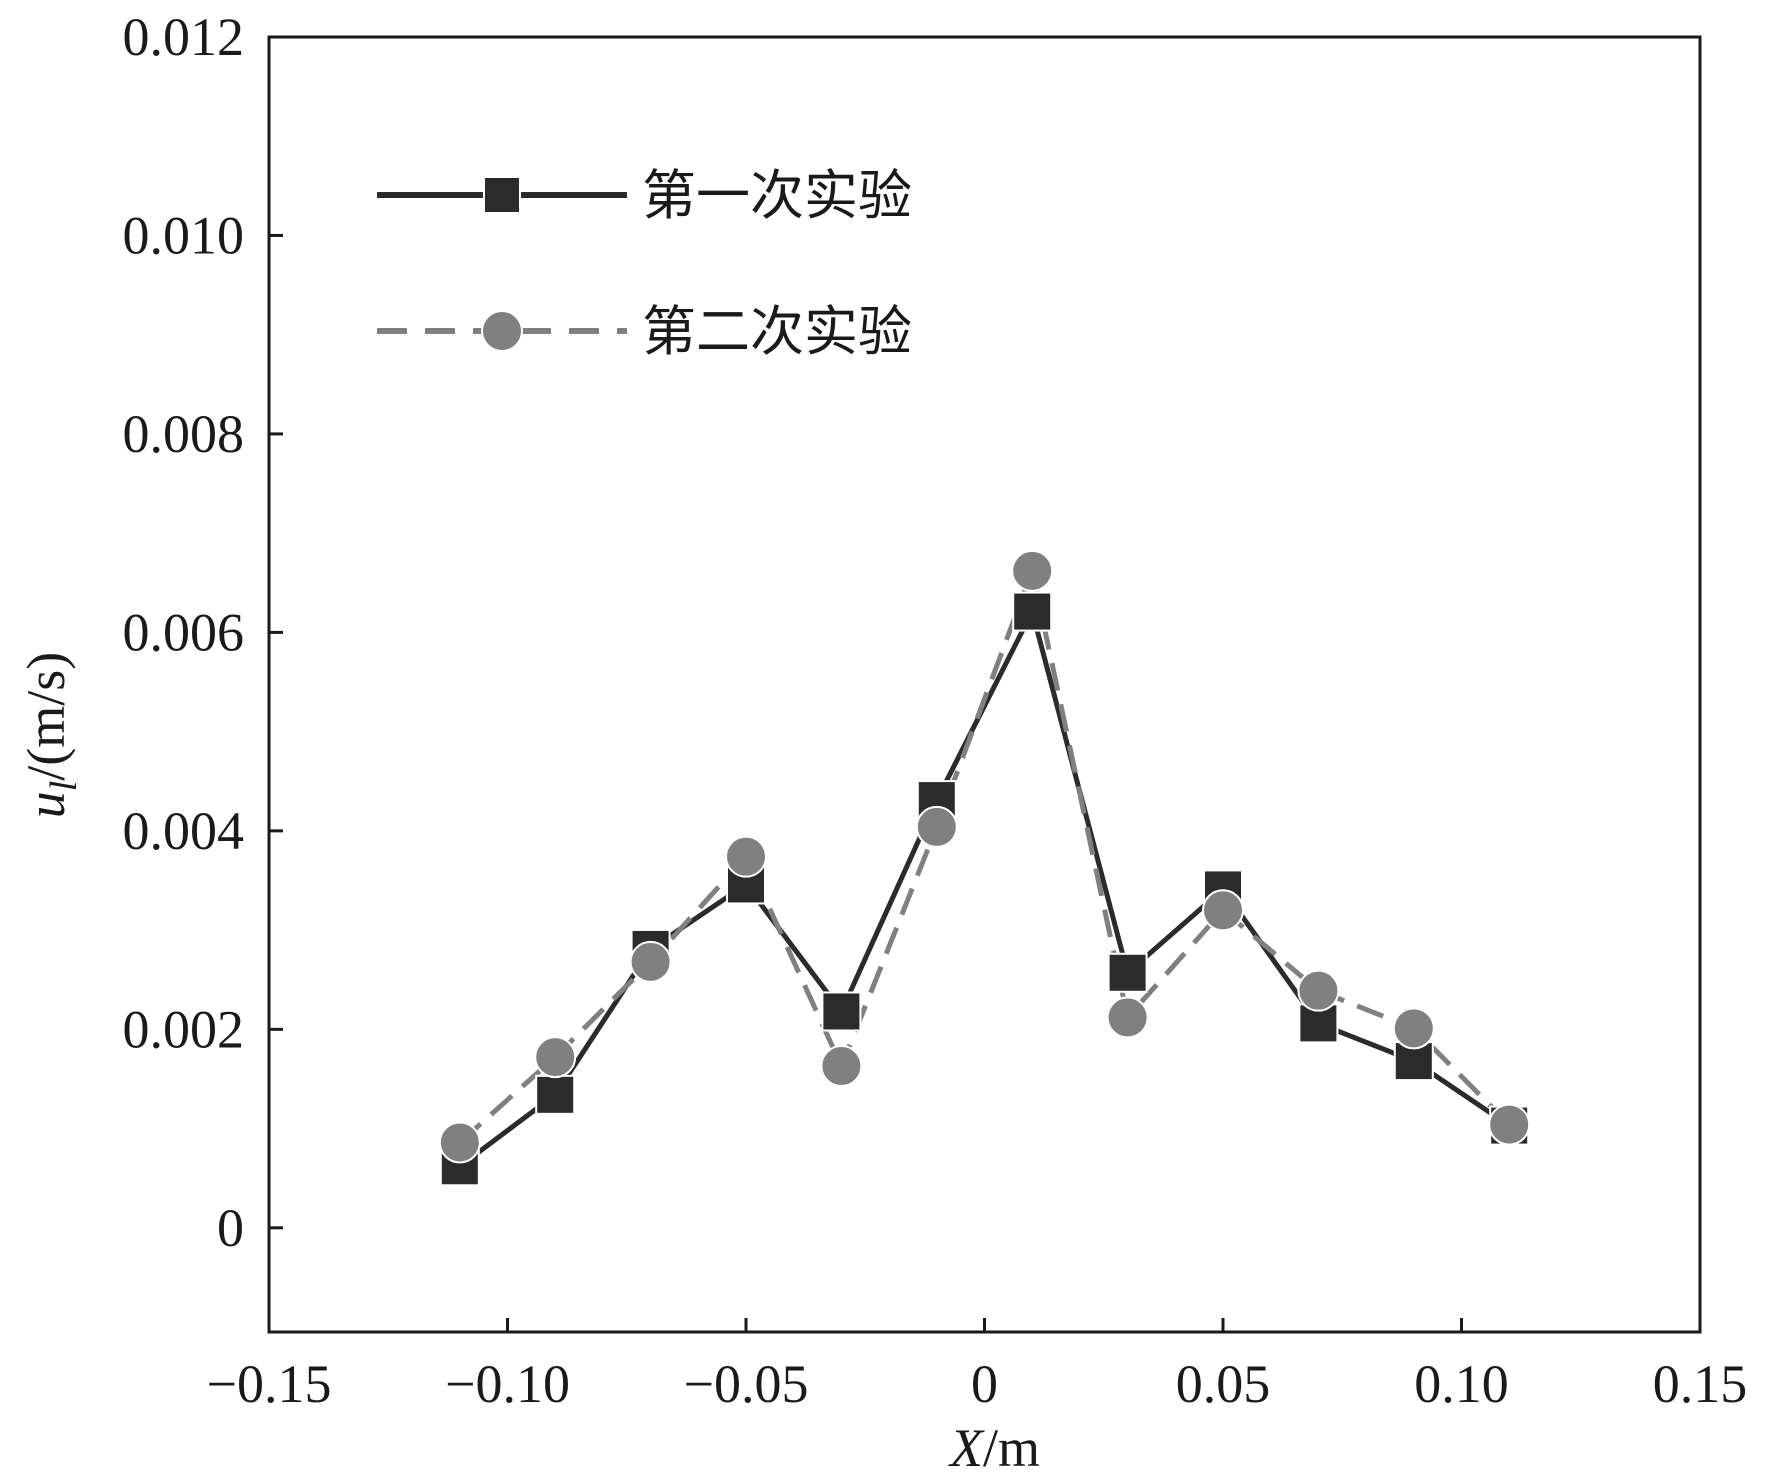  I want to click on y-tick-labels: 0 0.002 0.004 0.006 0.008 0.010 0.012, so click(184, 632).